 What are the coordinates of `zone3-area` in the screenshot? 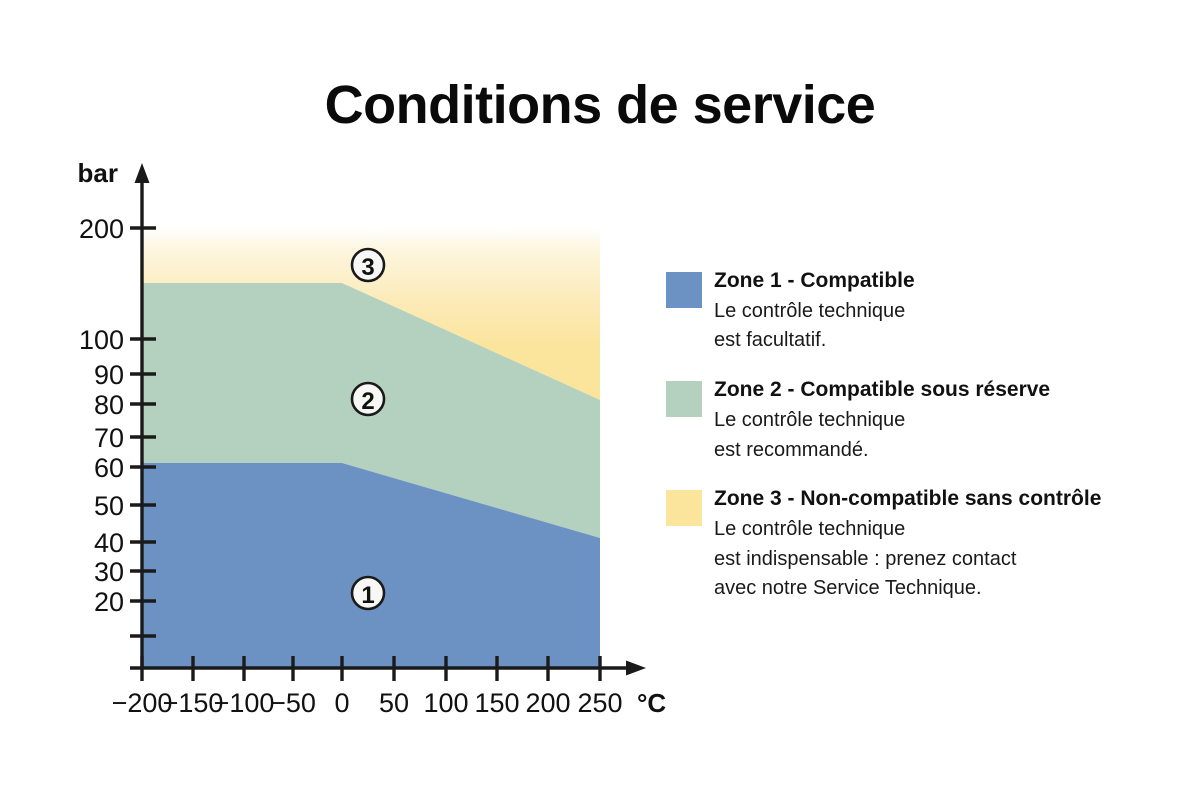 It's located at (371, 314).